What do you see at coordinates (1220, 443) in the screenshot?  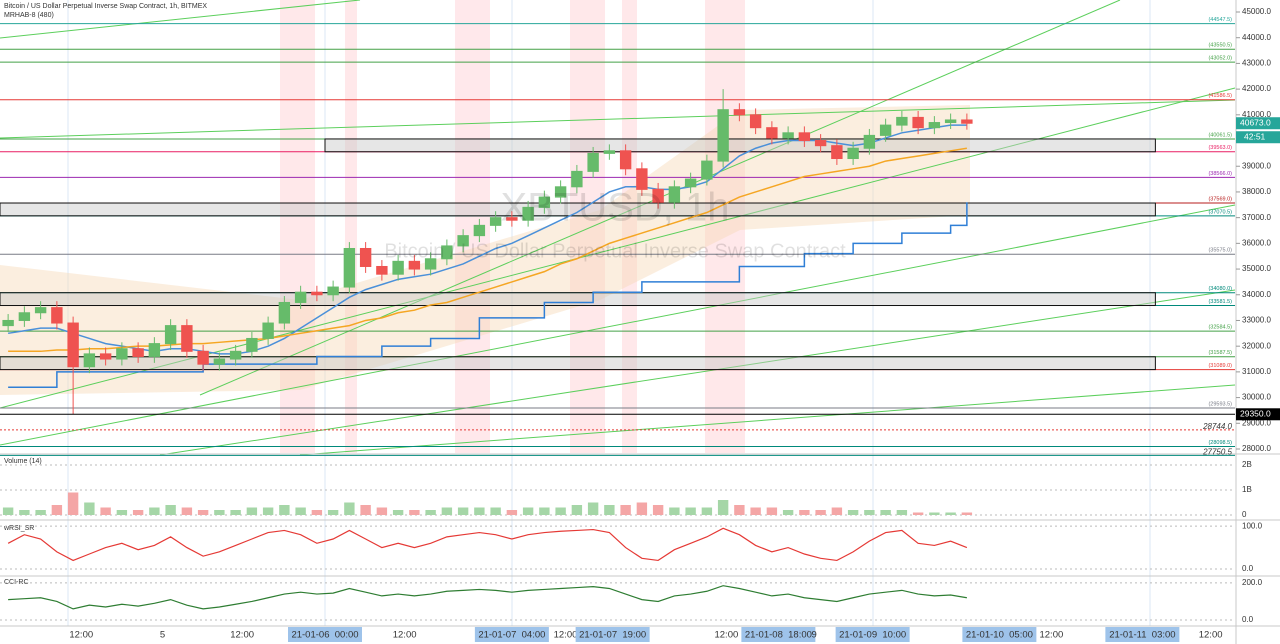 I see `level-label: (28098.5)` at bounding box center [1220, 443].